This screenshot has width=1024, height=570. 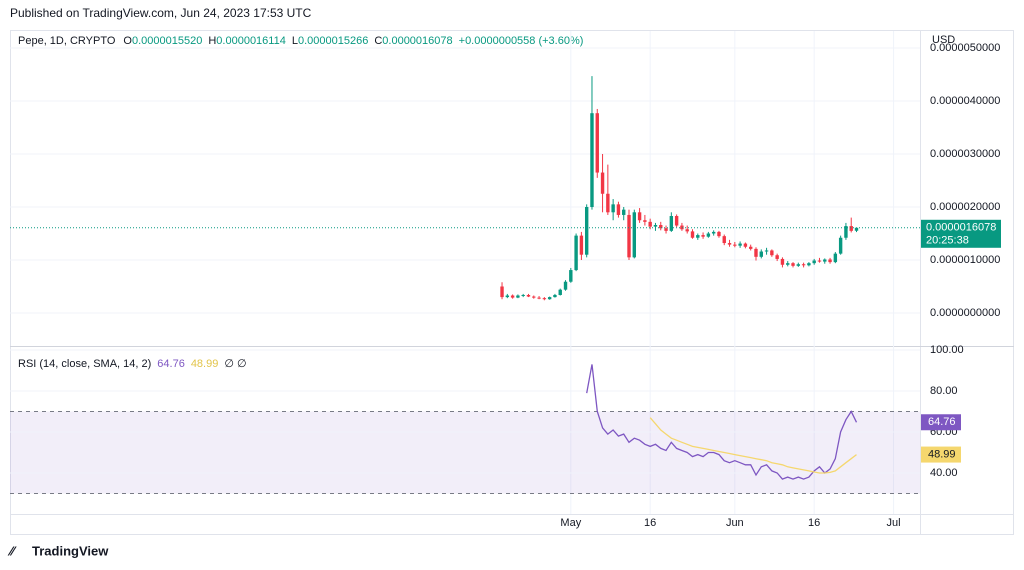 I want to click on null-icons: ∅ ∅, so click(x=235, y=364).